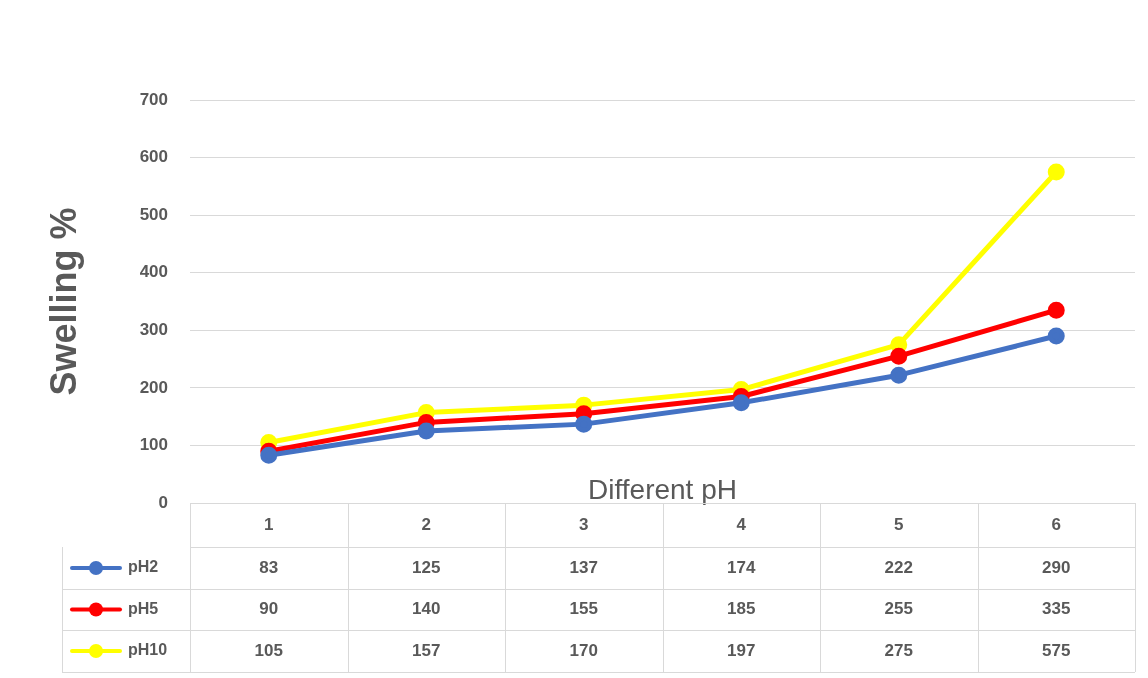 Image resolution: width=1148 pixels, height=678 pixels. What do you see at coordinates (741, 609) in the screenshot?
I see `data-label: 185` at bounding box center [741, 609].